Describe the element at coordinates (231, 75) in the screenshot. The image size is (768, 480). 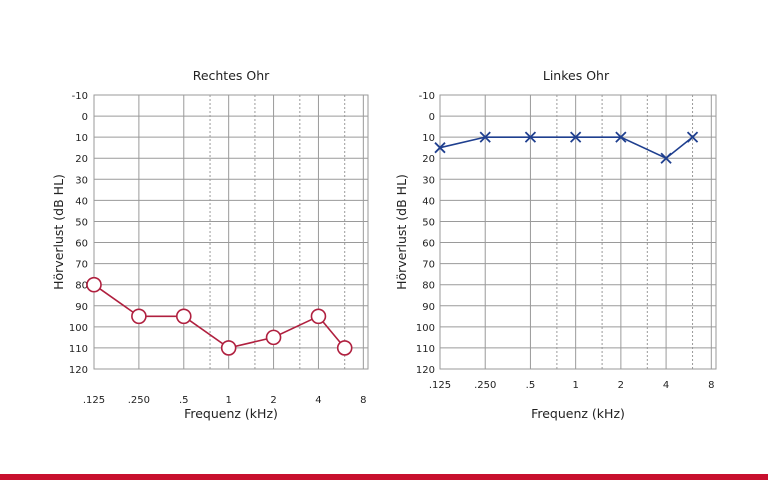
I see `chart-title: Rechtes Ohr` at that location.